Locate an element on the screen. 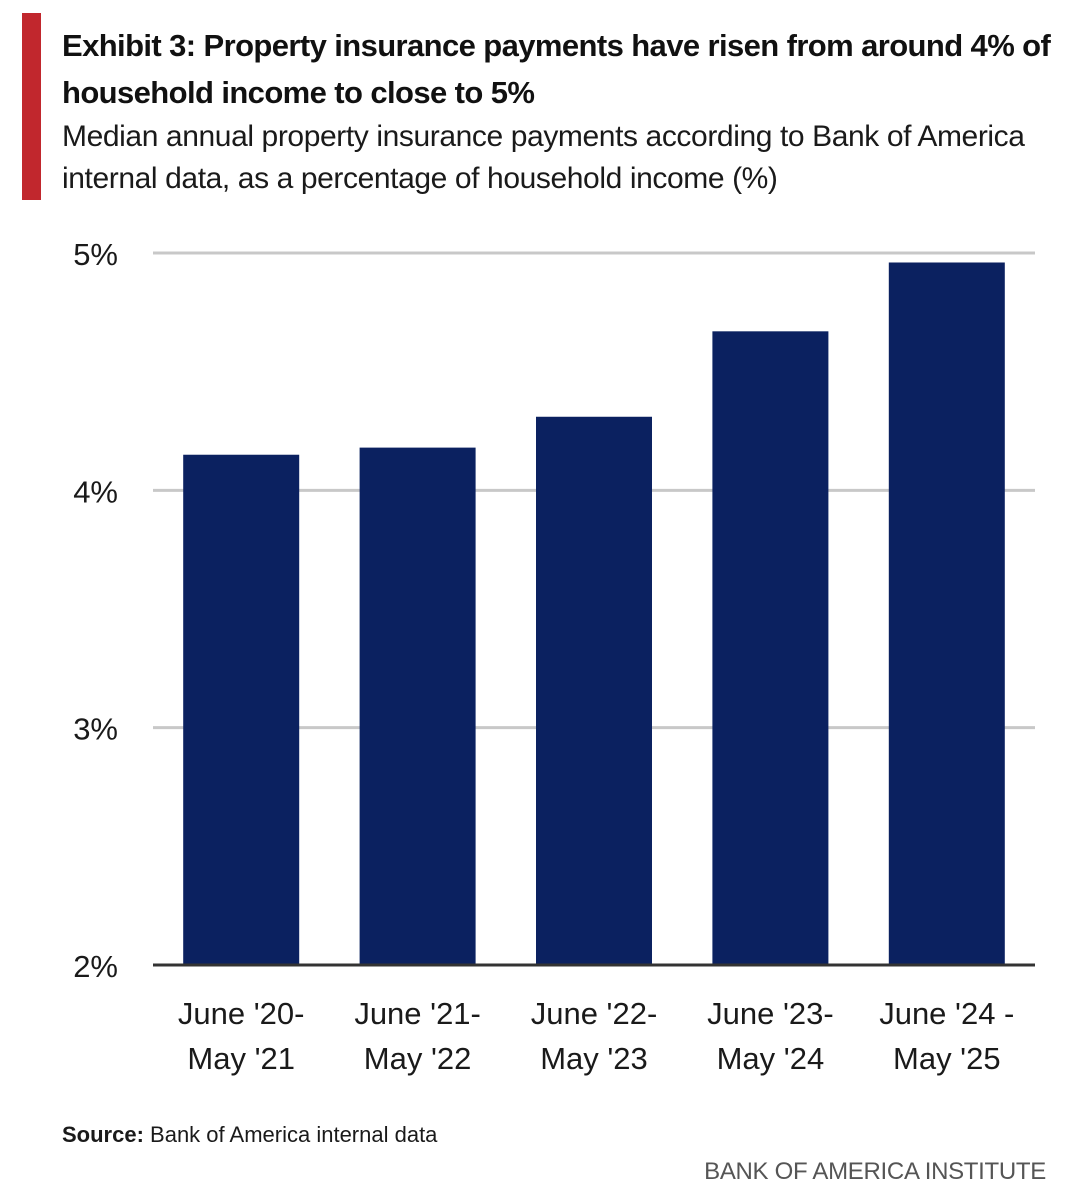  x-tick-label: June '21- is located at coordinates (417, 1013).